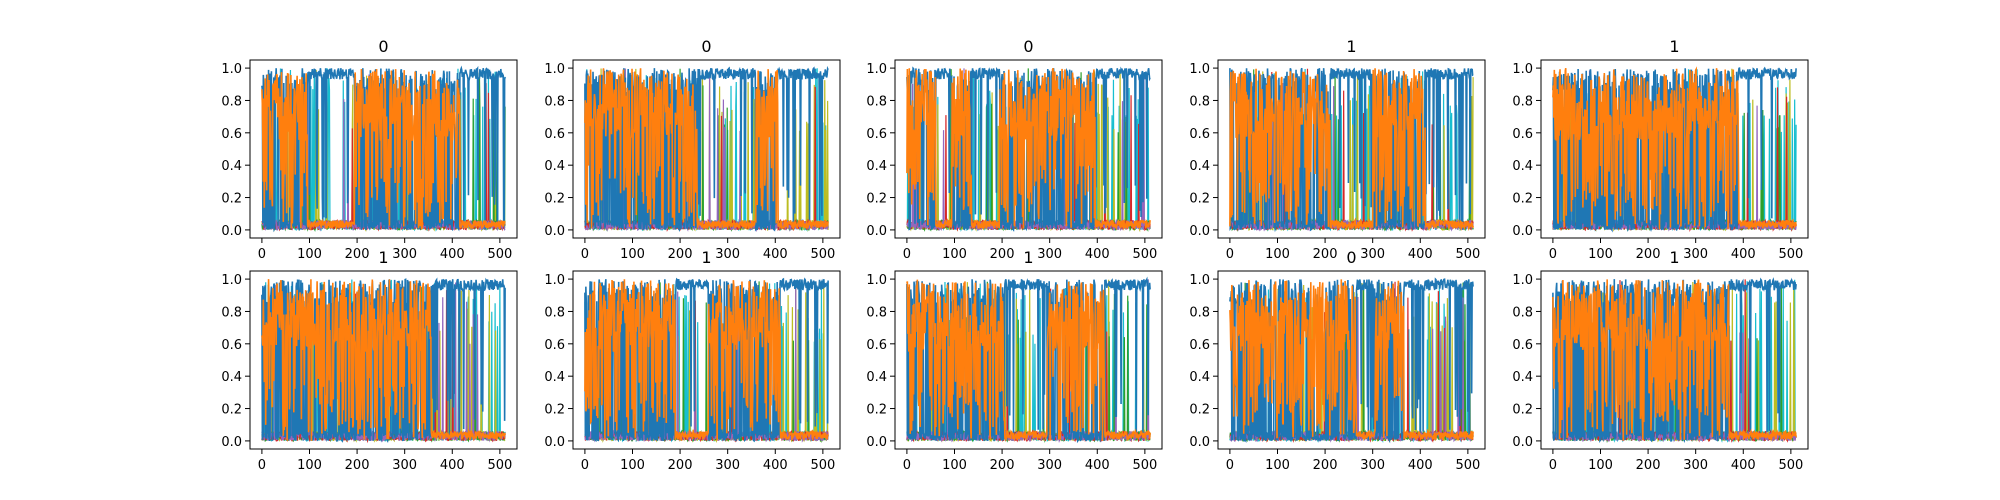 This screenshot has width=2000, height=500. I want to click on subplot-2: 0 100 200 300 400 500 0.0 0.2 0.4 0.6 0.8 1.0 0, so click(692, 149).